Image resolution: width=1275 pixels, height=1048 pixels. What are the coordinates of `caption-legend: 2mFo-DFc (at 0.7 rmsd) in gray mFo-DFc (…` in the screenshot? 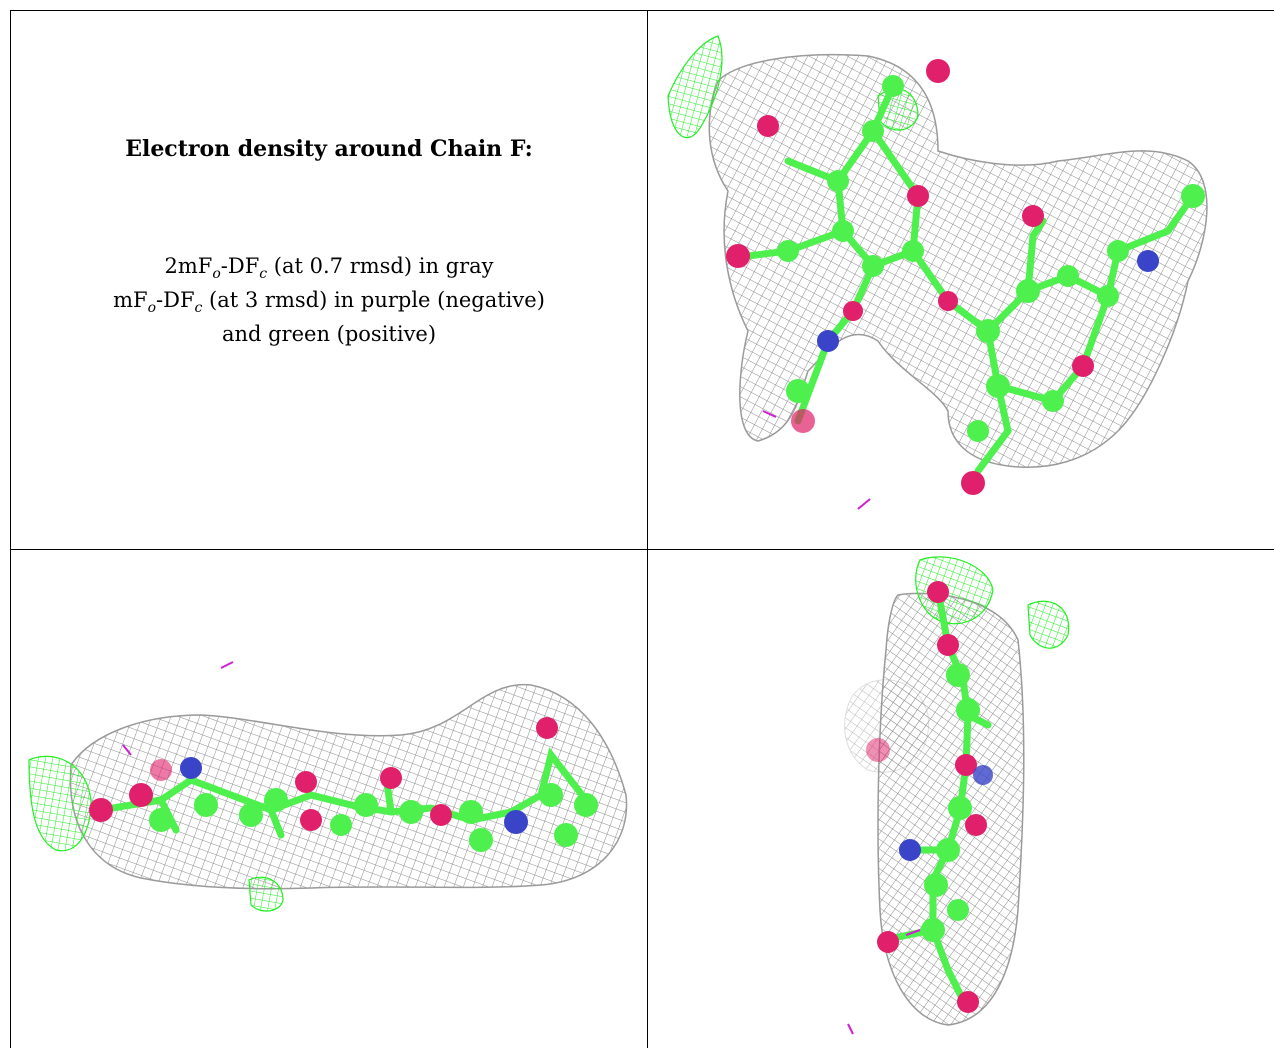 It's located at (329, 300).